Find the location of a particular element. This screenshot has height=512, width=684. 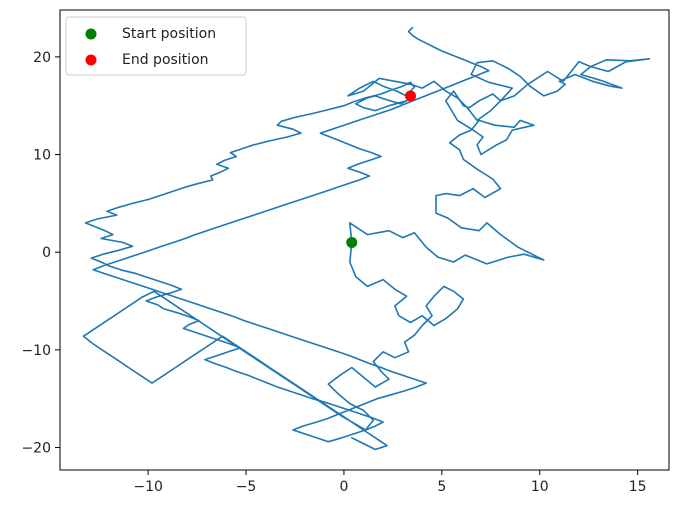

legend-box is located at coordinates (156, 46).